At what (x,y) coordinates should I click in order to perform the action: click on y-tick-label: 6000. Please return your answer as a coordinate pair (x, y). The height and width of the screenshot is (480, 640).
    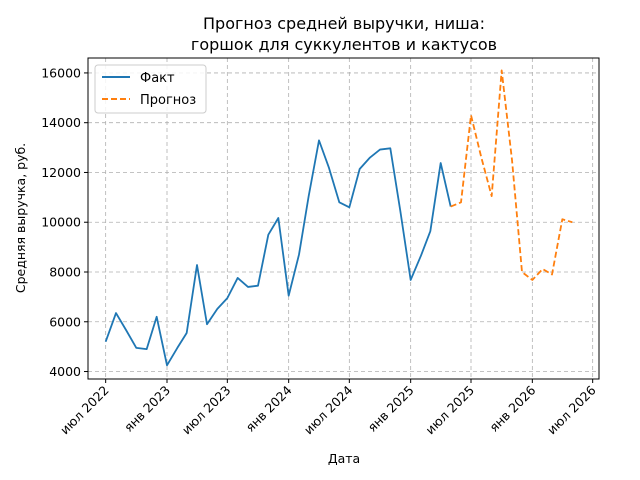
    Looking at the image, I should click on (65, 321).